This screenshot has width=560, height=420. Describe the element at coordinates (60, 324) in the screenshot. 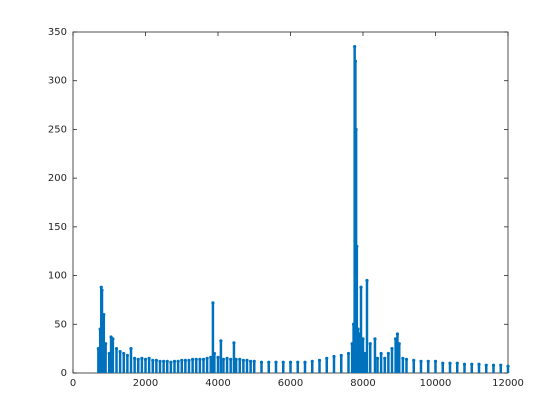

I see `y-tick-label: 50` at that location.